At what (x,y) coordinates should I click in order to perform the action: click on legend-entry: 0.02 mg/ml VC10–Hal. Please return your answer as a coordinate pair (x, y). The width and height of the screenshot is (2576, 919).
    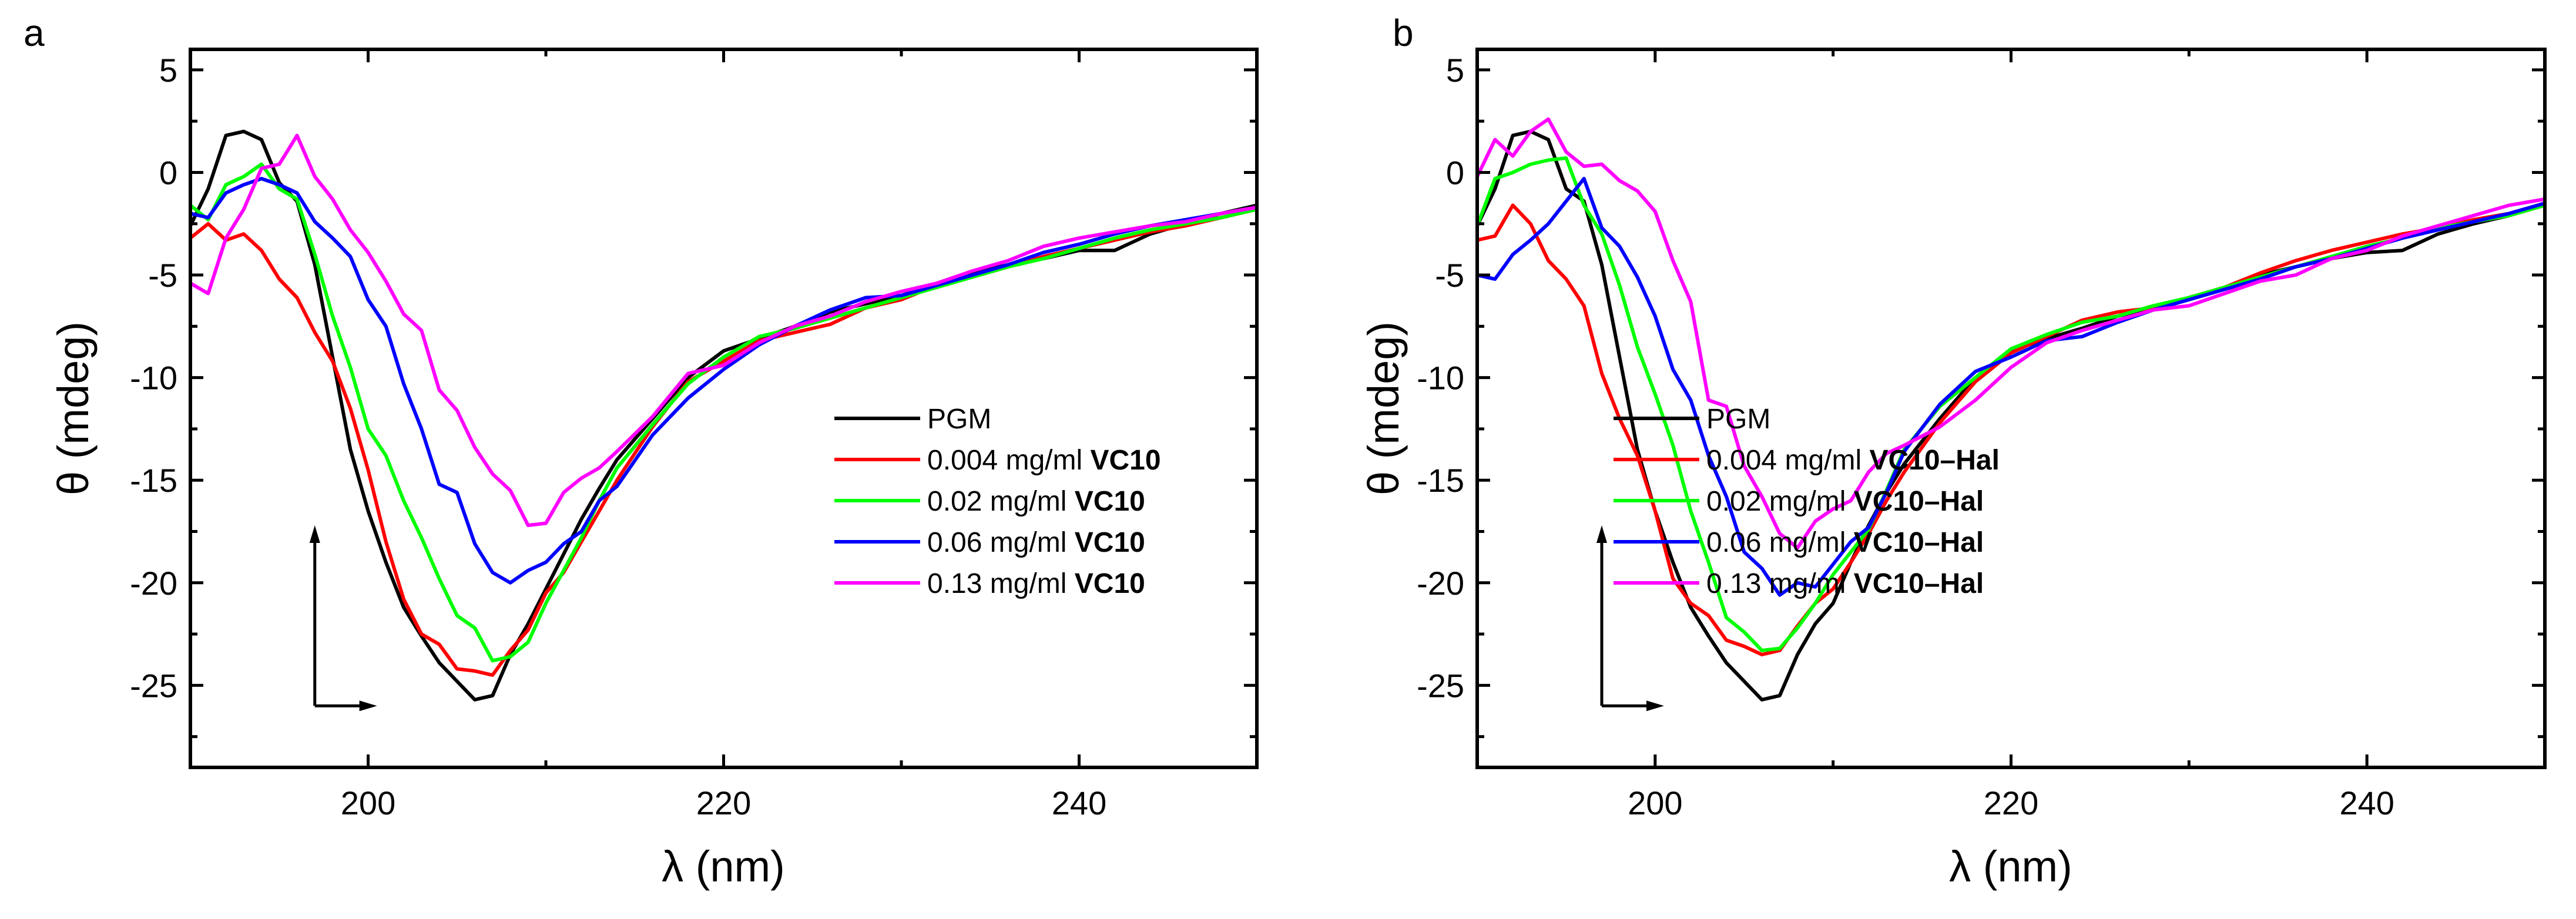
    Looking at the image, I should click on (1845, 501).